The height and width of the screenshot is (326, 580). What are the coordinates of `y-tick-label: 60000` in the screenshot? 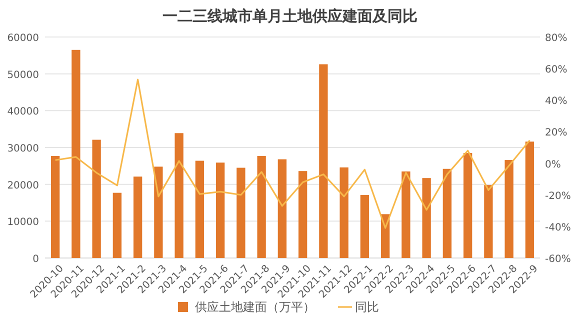 It's located at (23, 38).